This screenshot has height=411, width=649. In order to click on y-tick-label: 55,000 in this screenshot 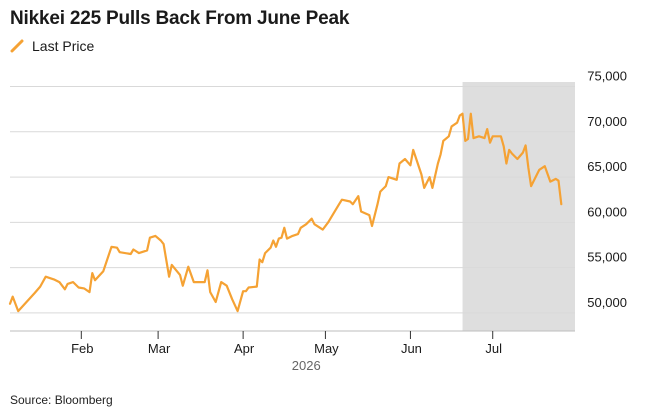, I will do `click(607, 257)`.